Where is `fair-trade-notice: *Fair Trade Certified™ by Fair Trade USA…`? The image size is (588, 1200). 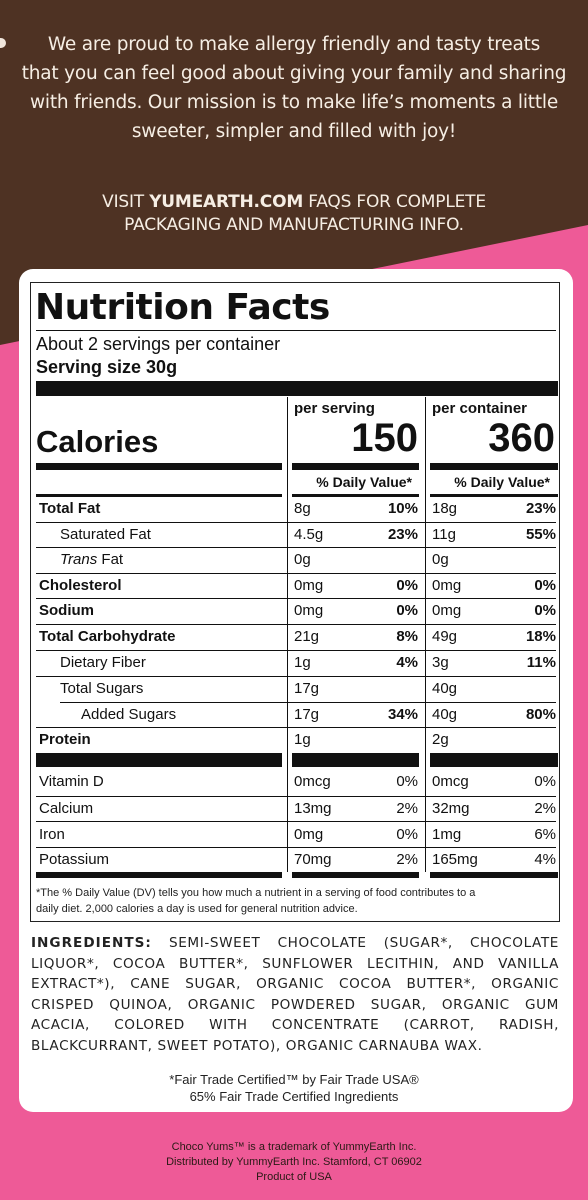 fair-trade-notice: *Fair Trade Certified™ by Fair Trade USA… is located at coordinates (294, 1088).